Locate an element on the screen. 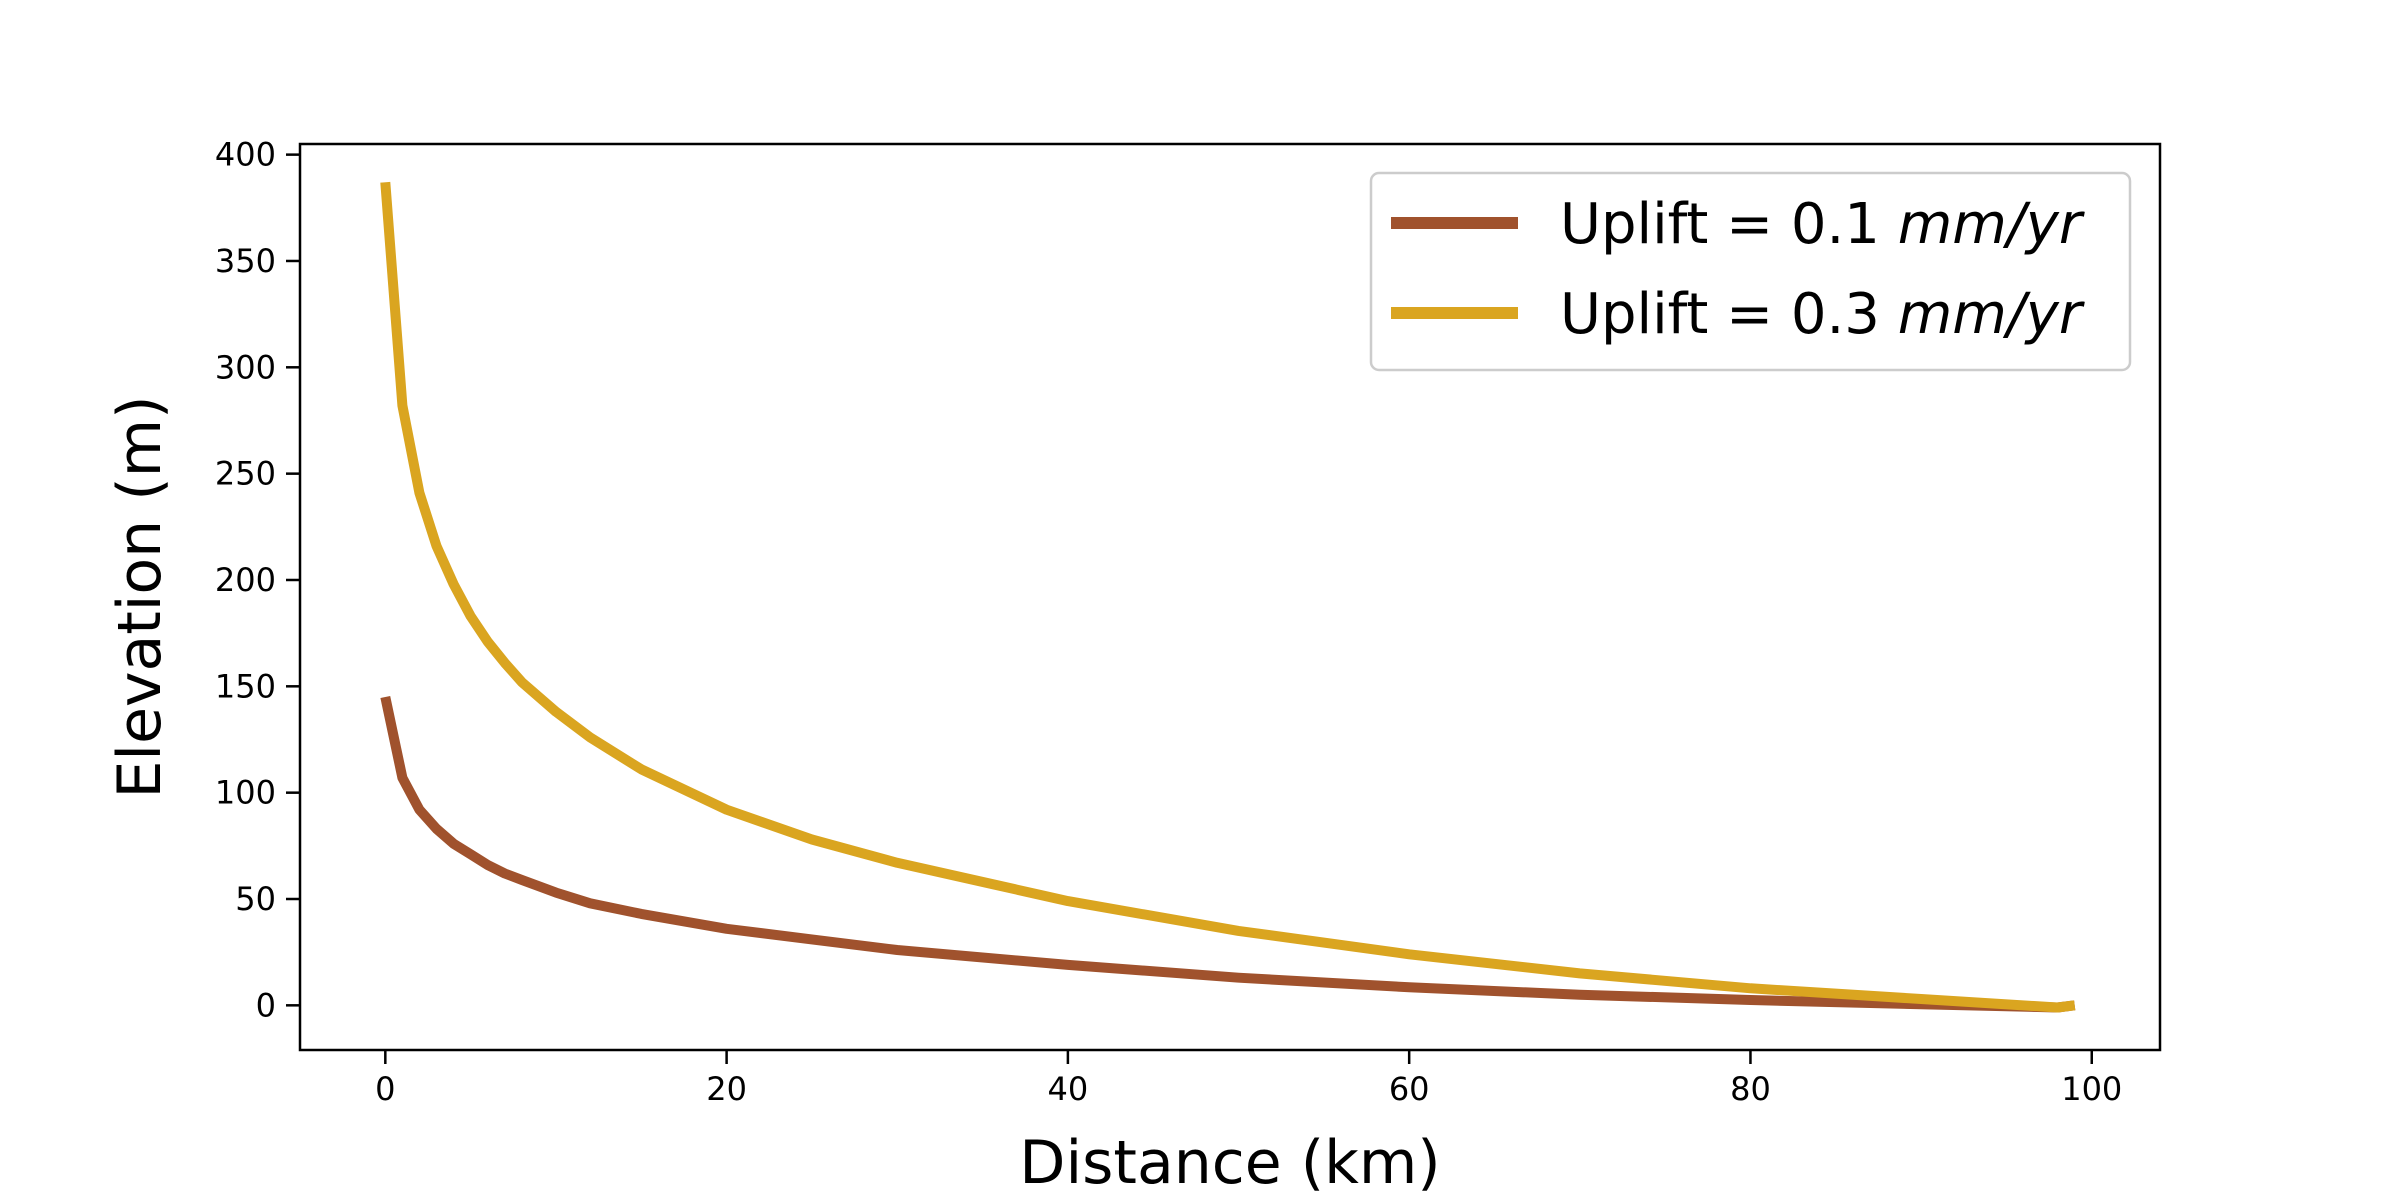  y-tick-label: 100 is located at coordinates (245, 793).